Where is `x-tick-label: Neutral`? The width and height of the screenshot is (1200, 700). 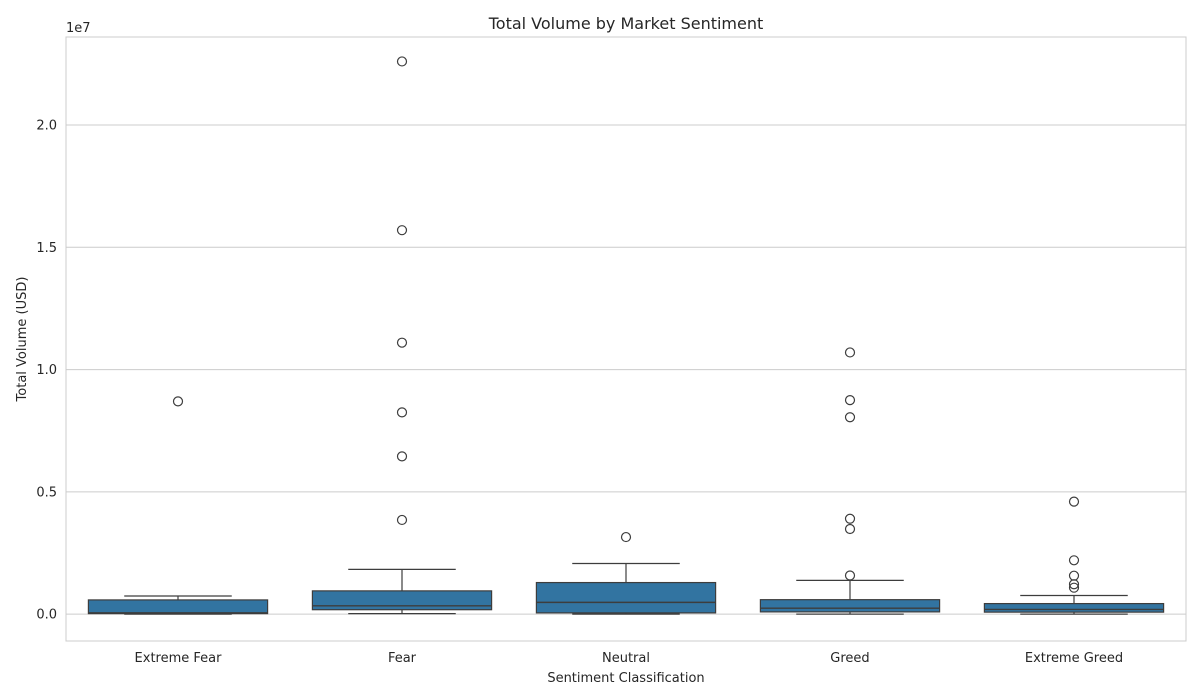
x-tick-label: Neutral is located at coordinates (626, 658).